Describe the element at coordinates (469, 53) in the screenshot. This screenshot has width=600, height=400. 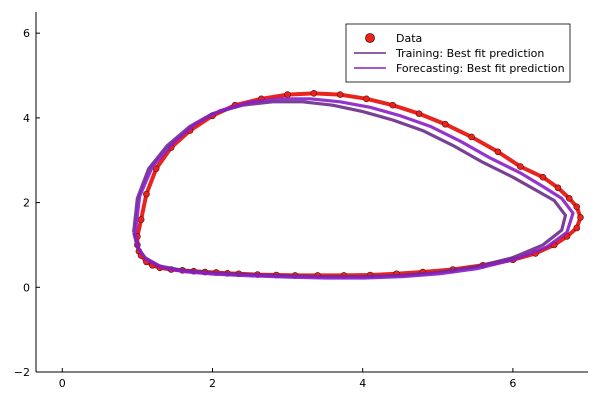
I see `legend-label: Training: Best fit prediction` at that location.